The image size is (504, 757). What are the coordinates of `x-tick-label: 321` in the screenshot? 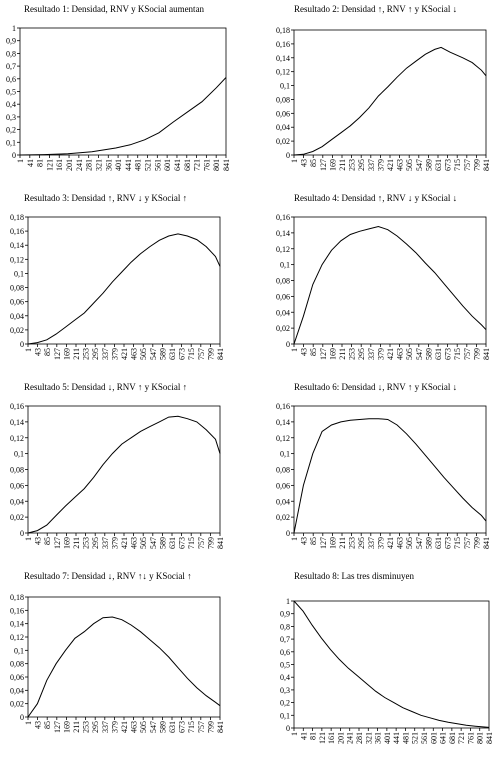 It's located at (368, 738).